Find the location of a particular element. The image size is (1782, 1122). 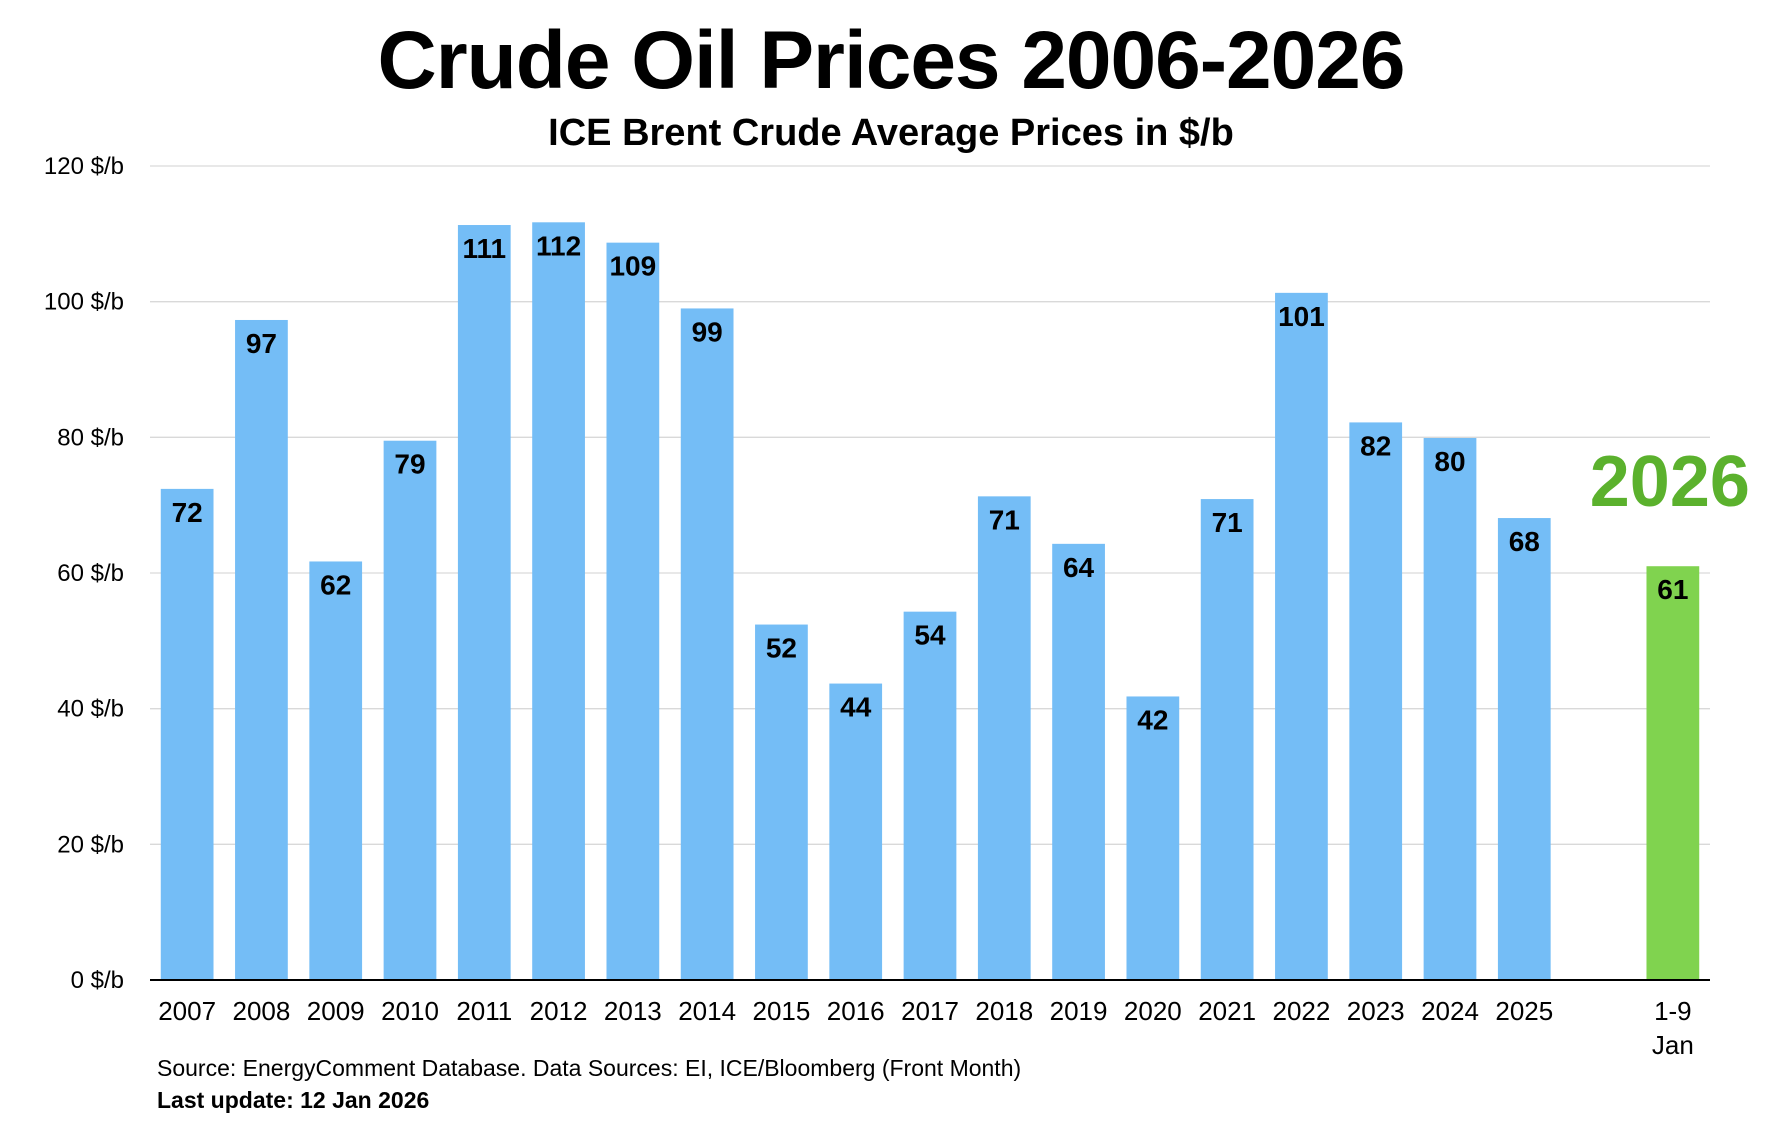

y-tick-label: 100 $/b is located at coordinates (84, 302).